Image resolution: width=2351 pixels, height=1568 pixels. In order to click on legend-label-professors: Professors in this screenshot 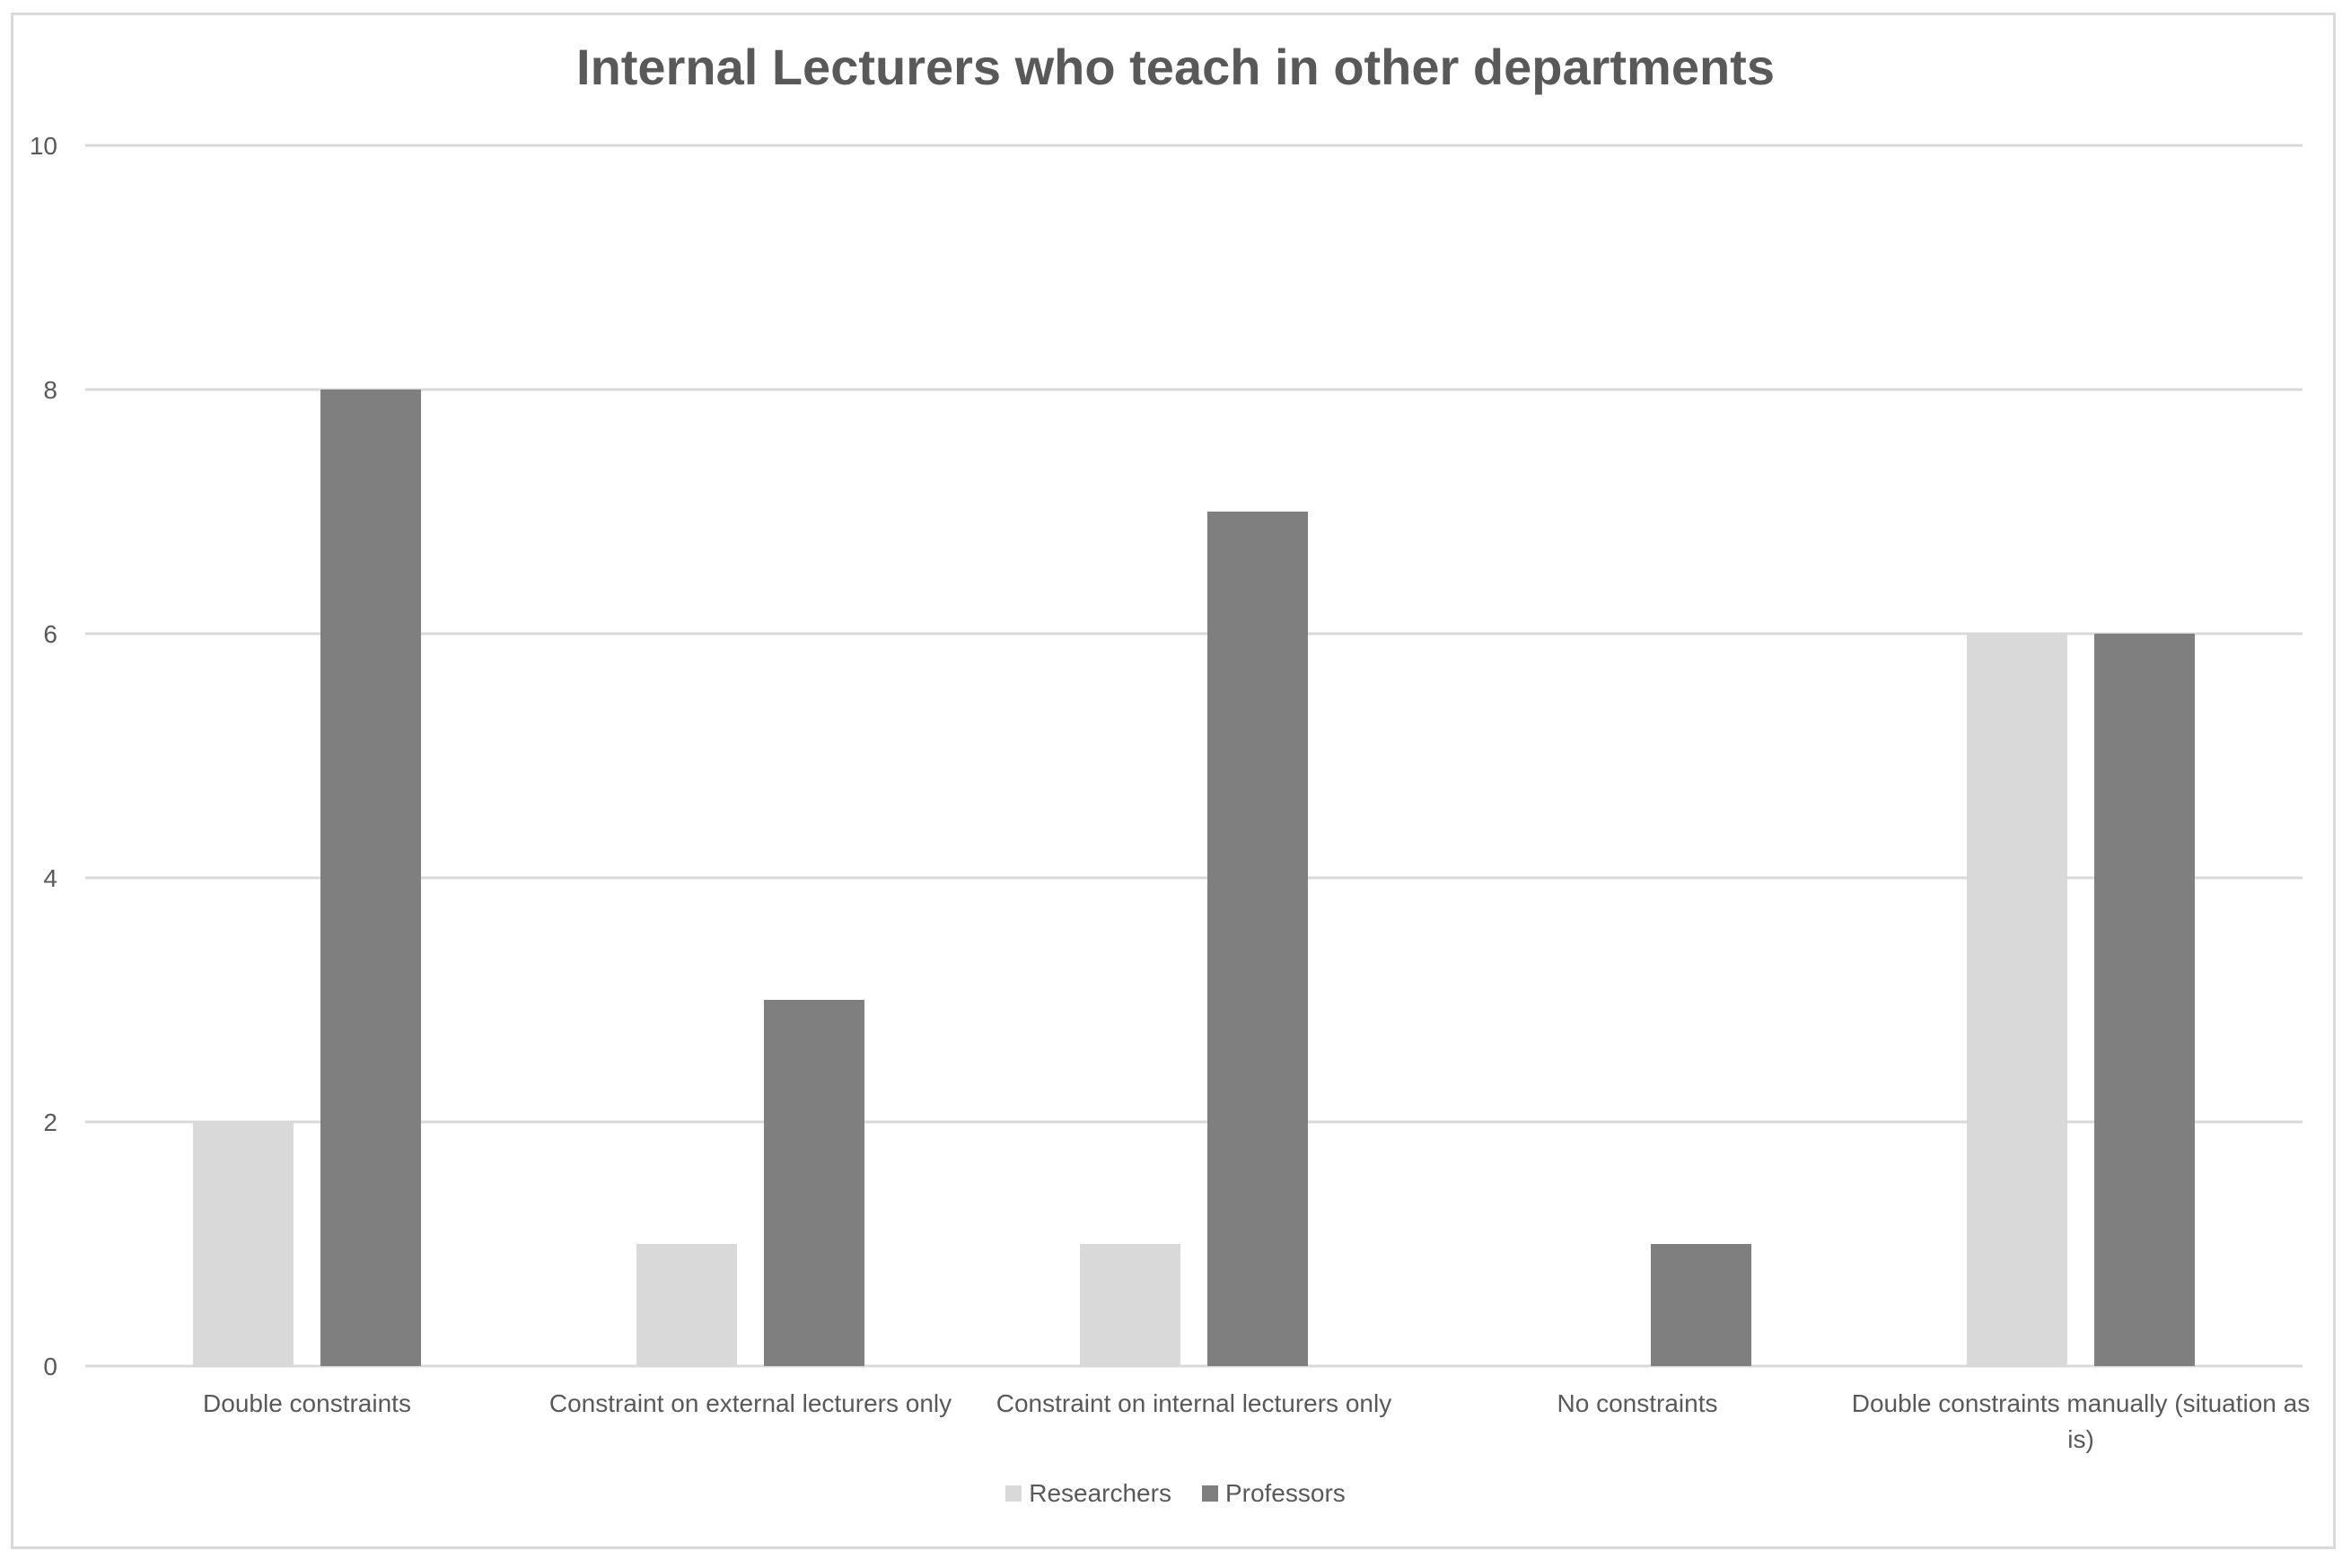, I will do `click(1285, 1493)`.